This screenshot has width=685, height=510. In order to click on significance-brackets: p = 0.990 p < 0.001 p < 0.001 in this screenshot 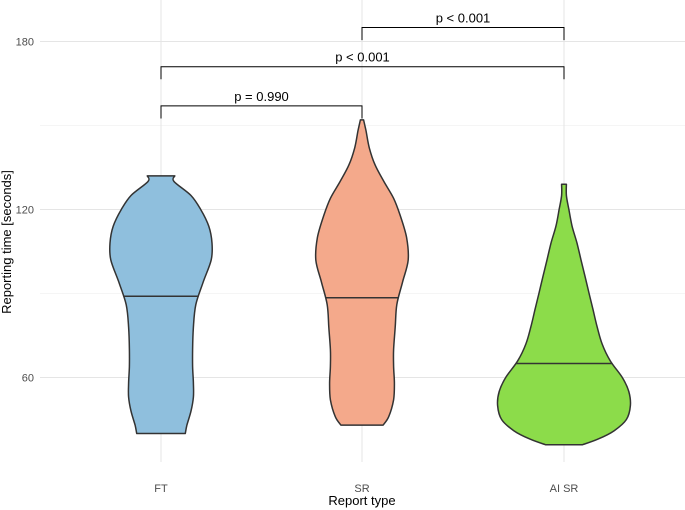, I will do `click(362, 65)`.